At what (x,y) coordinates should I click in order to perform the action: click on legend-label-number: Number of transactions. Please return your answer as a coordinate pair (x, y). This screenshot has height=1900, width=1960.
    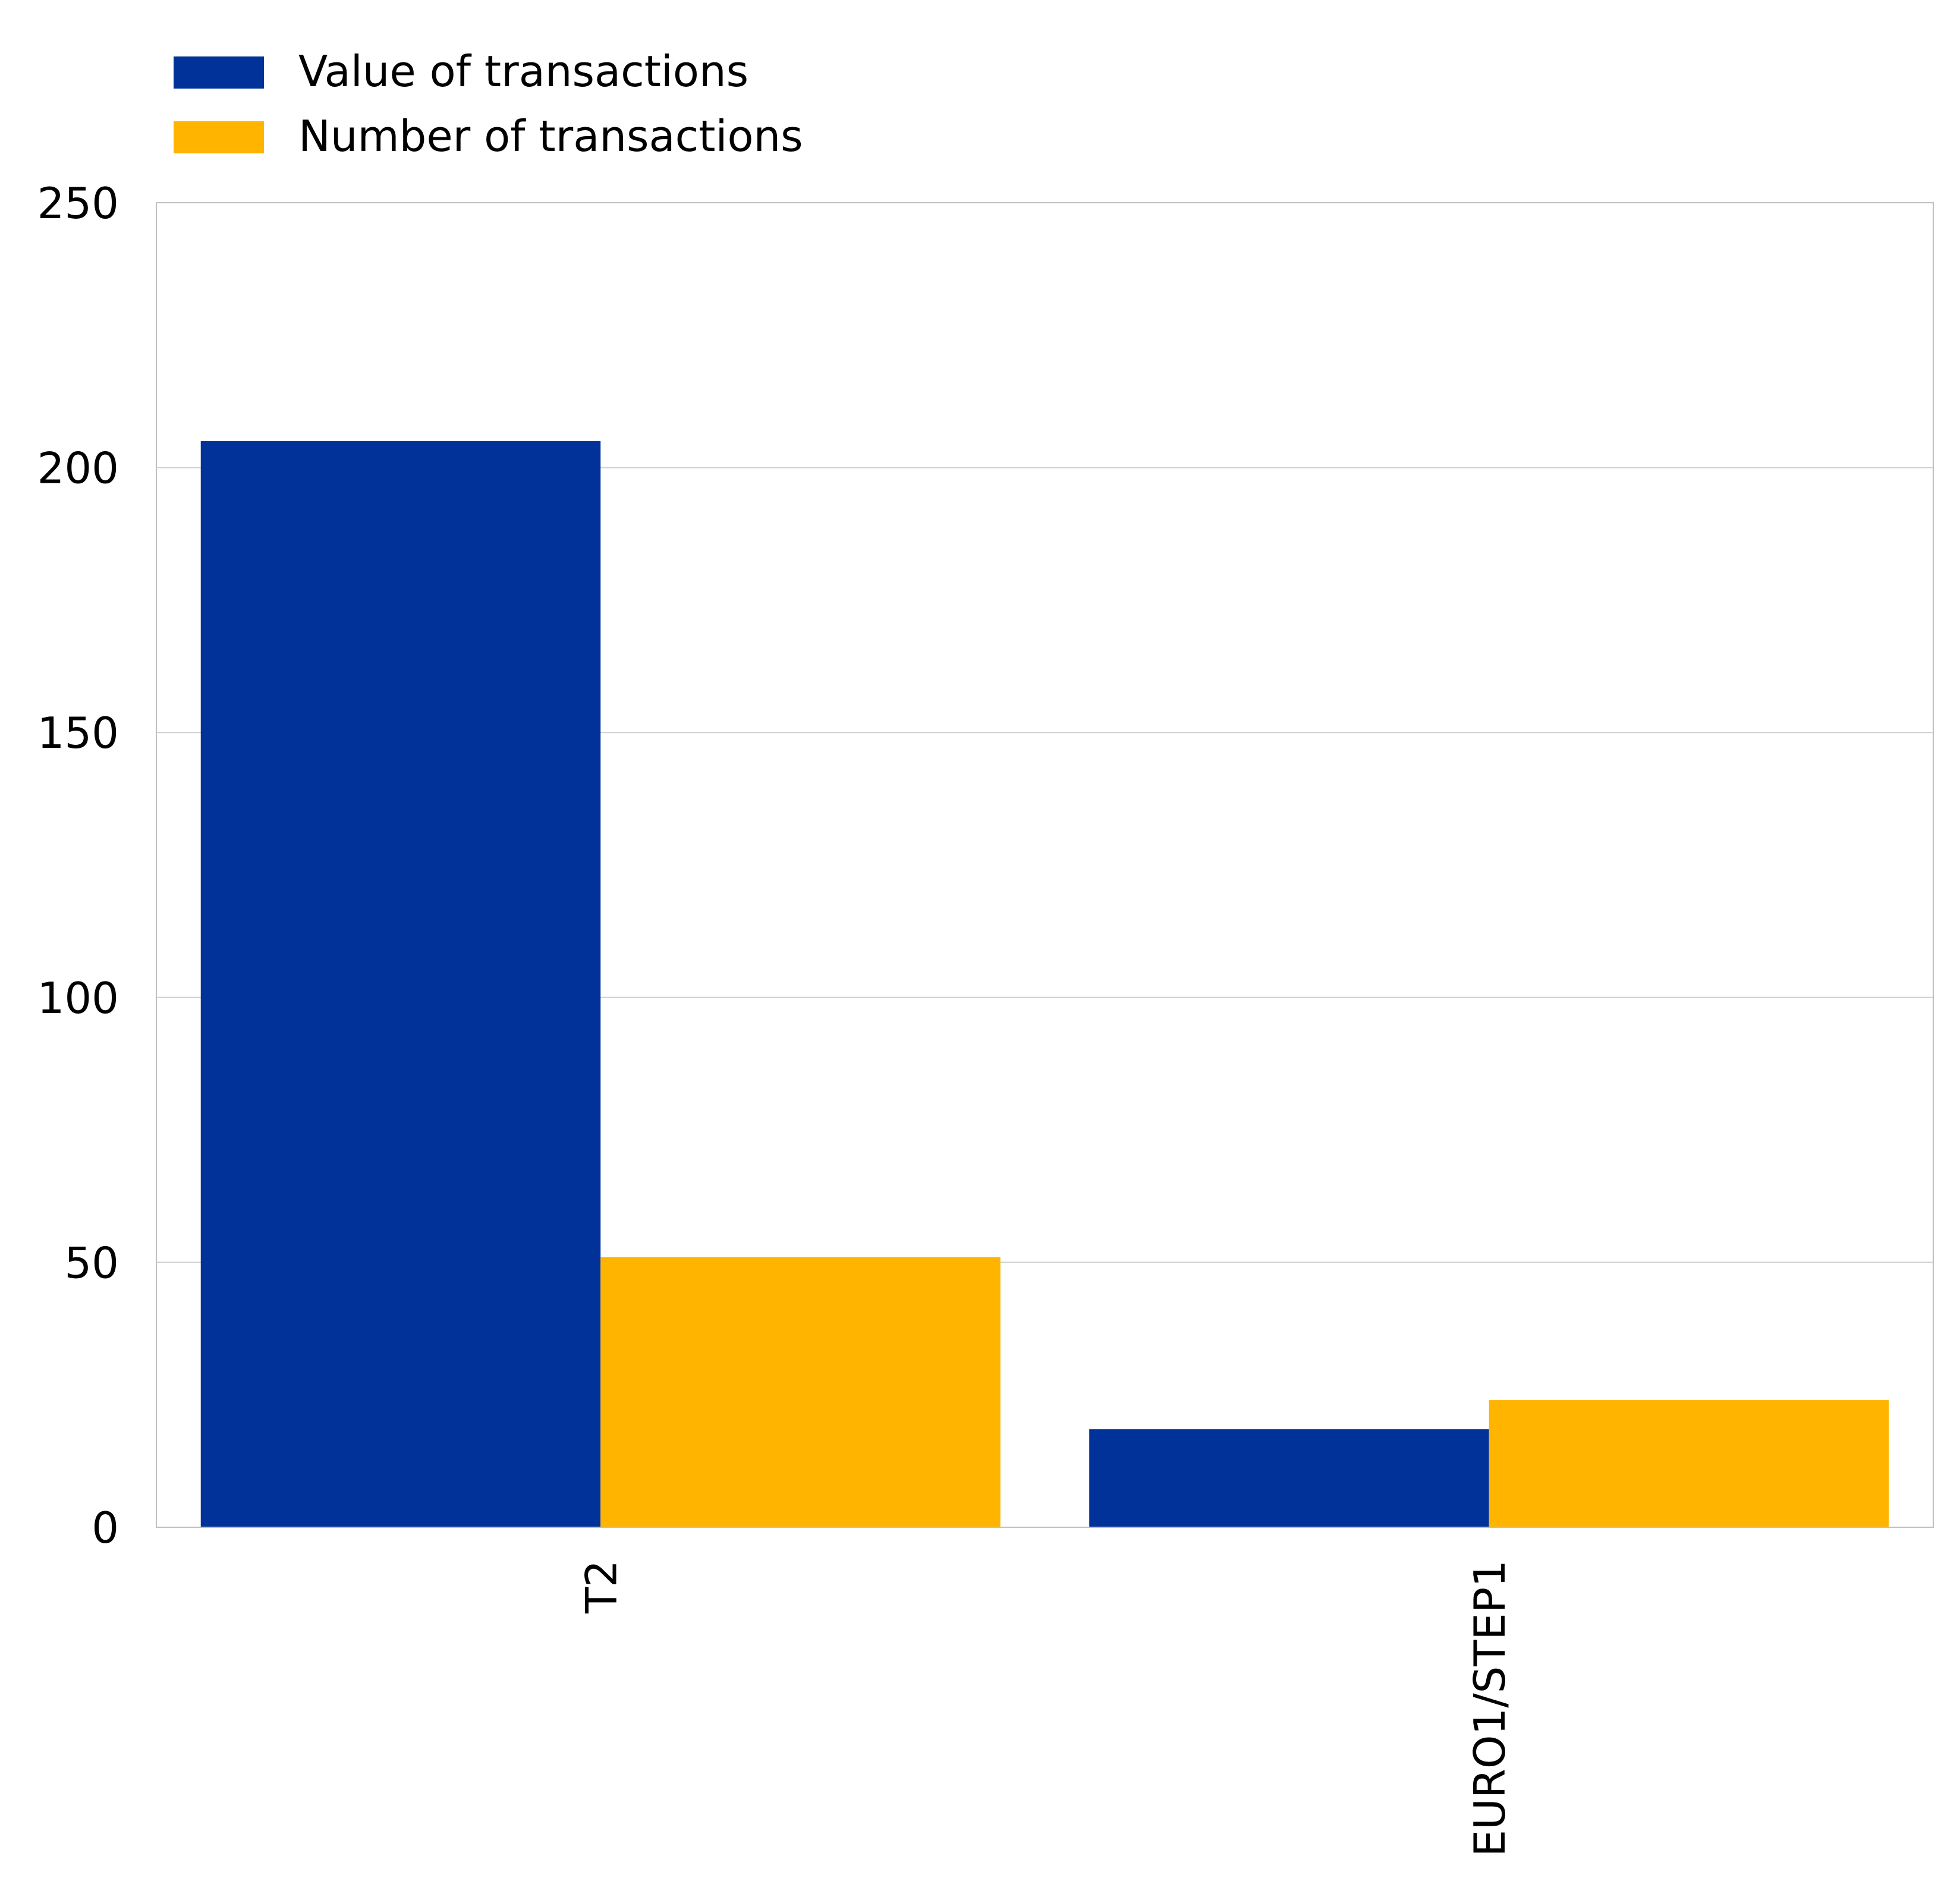
    Looking at the image, I should click on (550, 136).